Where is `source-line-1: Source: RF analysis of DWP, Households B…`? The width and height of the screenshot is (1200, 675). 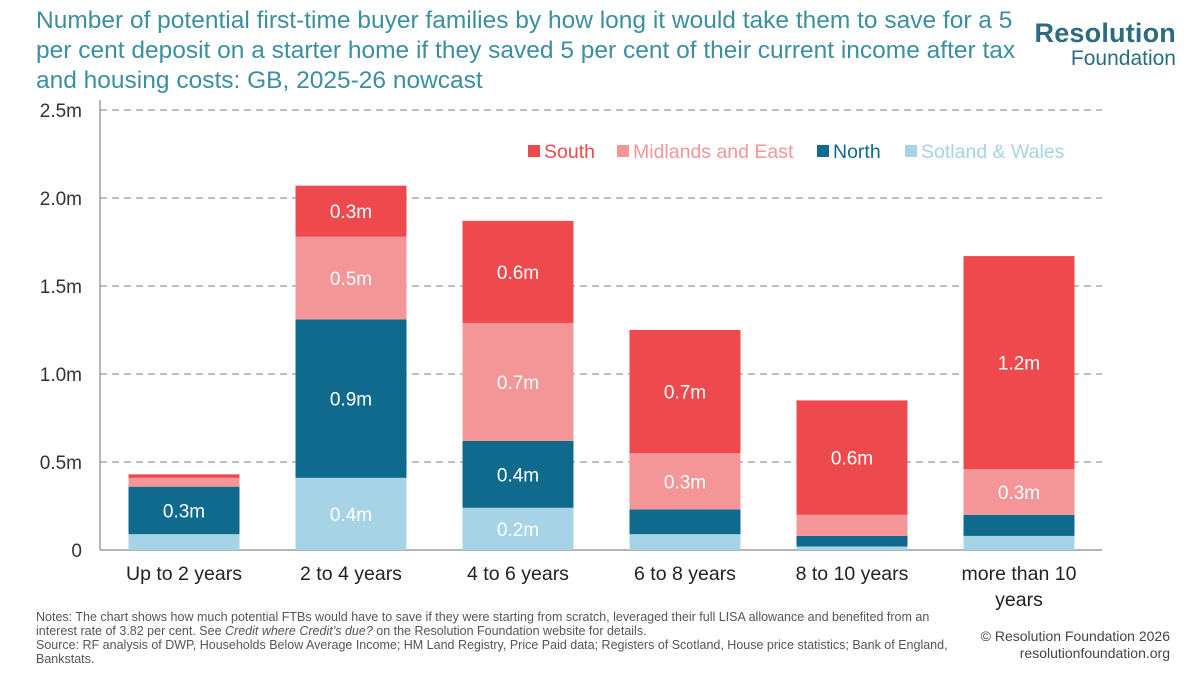
source-line-1: Source: RF analysis of DWP, Households B… is located at coordinates (492, 645).